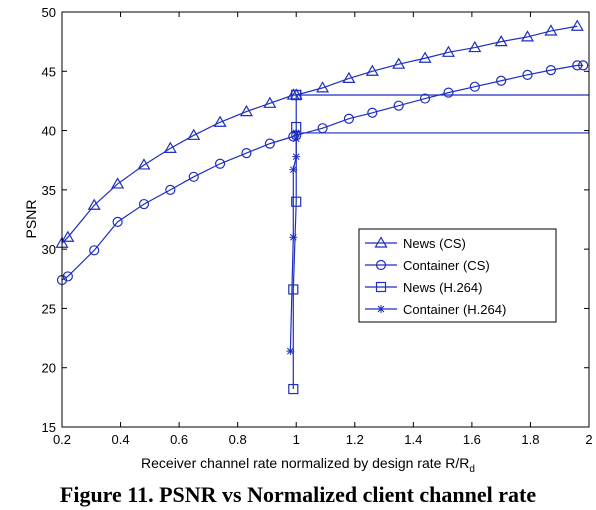 This screenshot has height=510, width=596. Describe the element at coordinates (530, 439) in the screenshot. I see `x-tick-label: 1.8` at that location.